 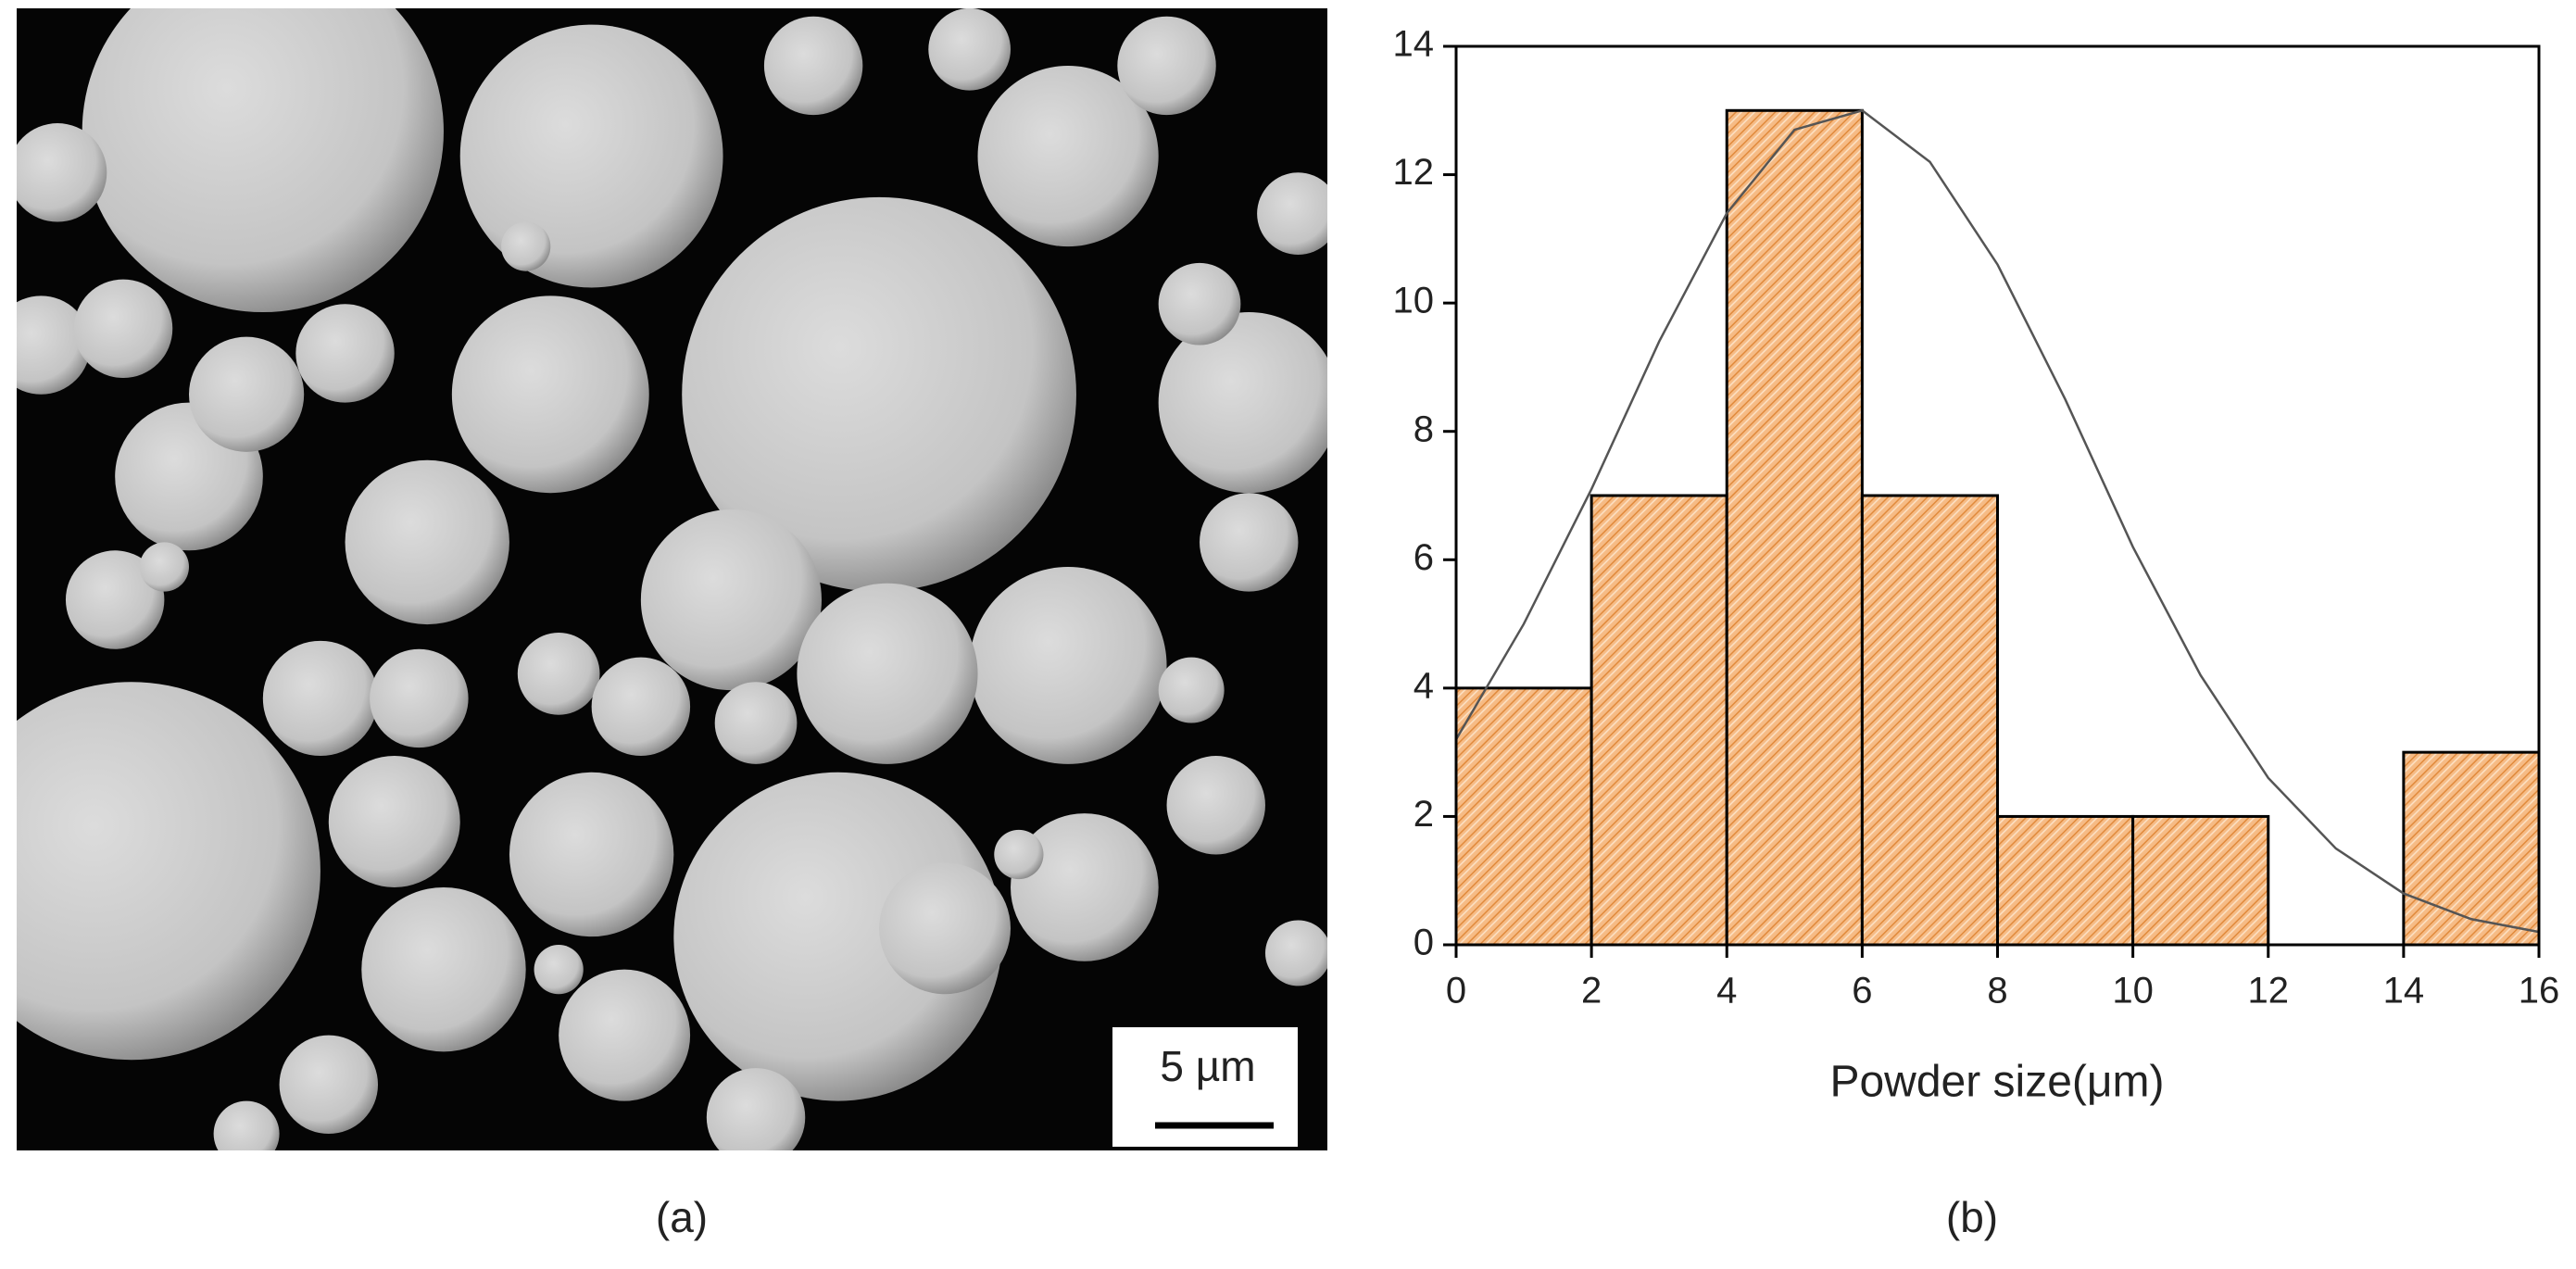 I want to click on panel-caption: (a), so click(x=682, y=1217).